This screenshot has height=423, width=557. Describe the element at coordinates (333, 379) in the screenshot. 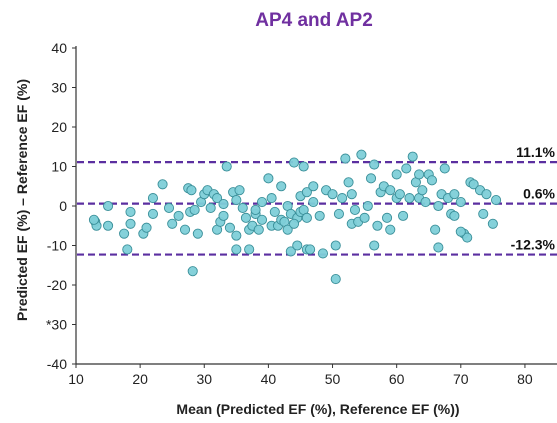

I see `x-tick-label: 50` at that location.